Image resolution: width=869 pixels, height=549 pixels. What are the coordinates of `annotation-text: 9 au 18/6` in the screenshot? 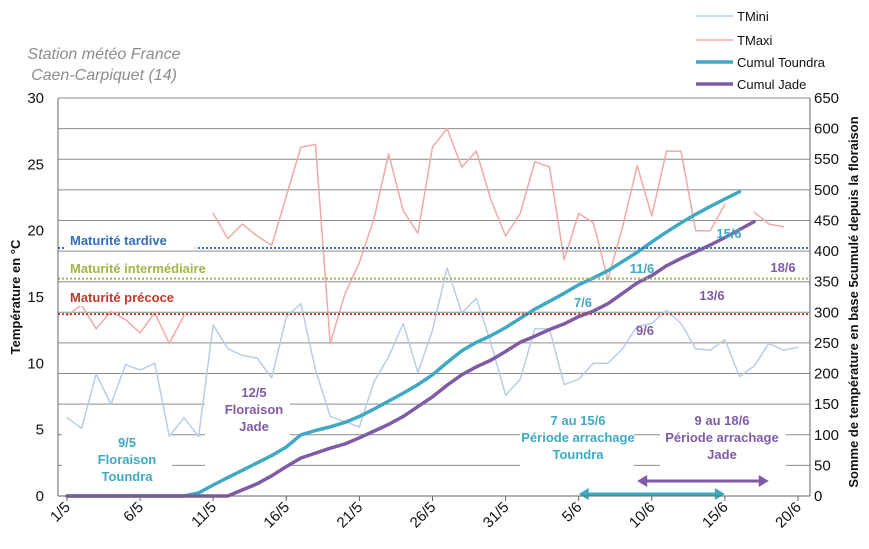 It's located at (722, 420).